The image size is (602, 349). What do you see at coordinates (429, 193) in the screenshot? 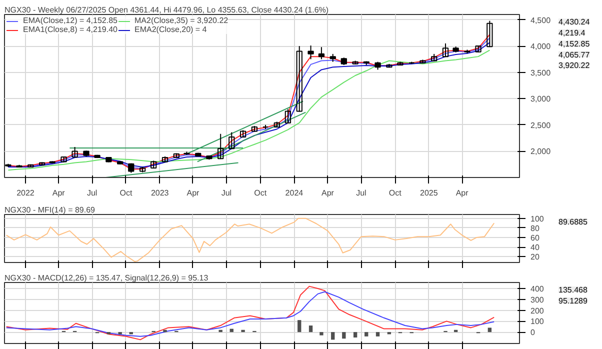
I see `x-tick-label: 2025` at bounding box center [429, 193].